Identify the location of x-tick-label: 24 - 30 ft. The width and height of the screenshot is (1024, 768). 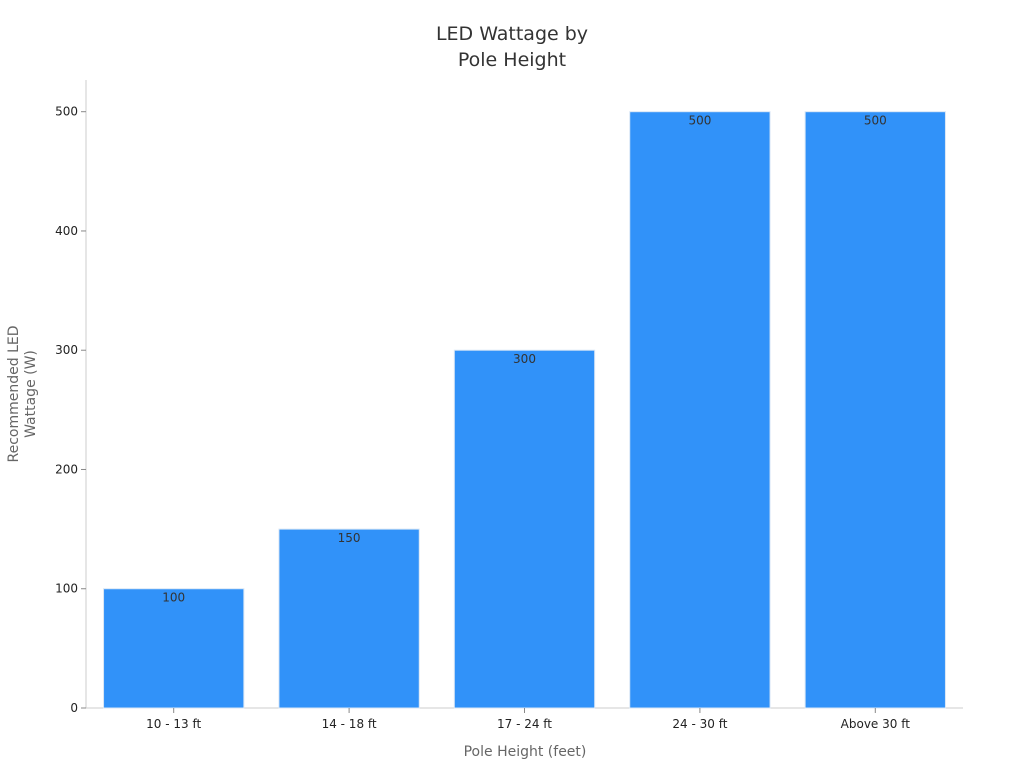
(699, 724).